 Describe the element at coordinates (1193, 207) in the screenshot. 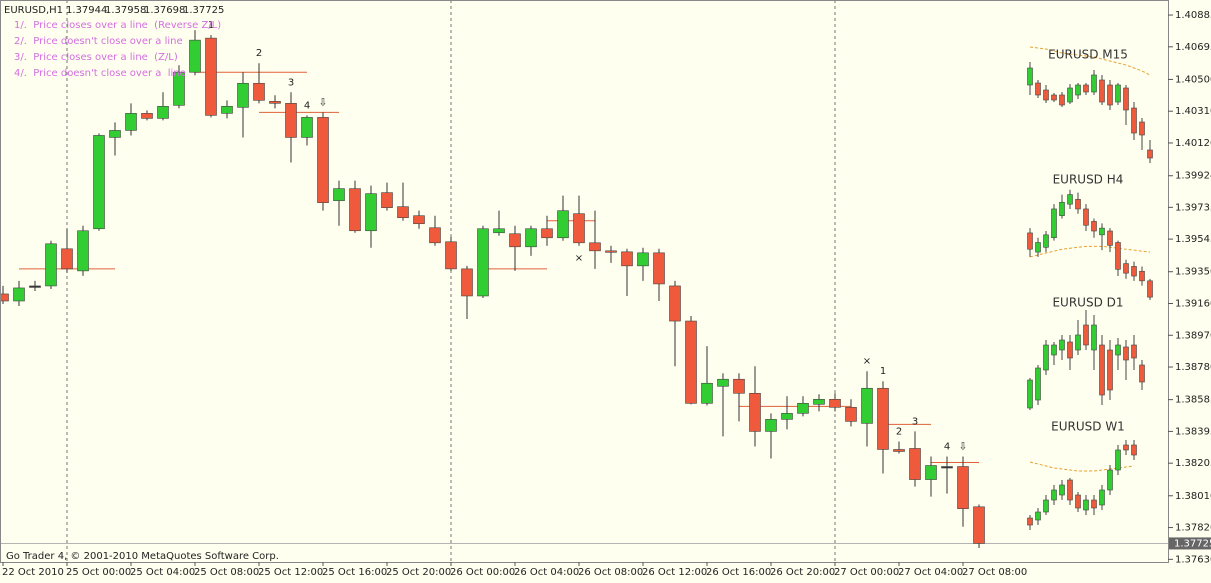

I see `y-tick-label: 1.39735` at that location.